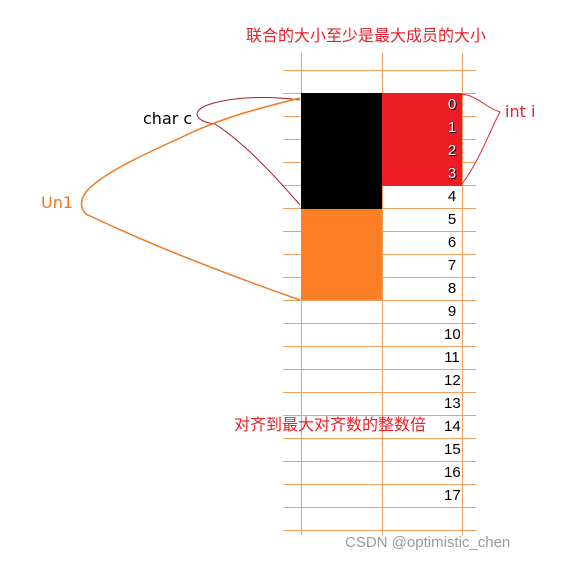 Image resolution: width=568 pixels, height=563 pixels. Describe the element at coordinates (330, 424) in the screenshot. I see `alignment-note: 对齐到最大对齐数的整数倍` at that location.